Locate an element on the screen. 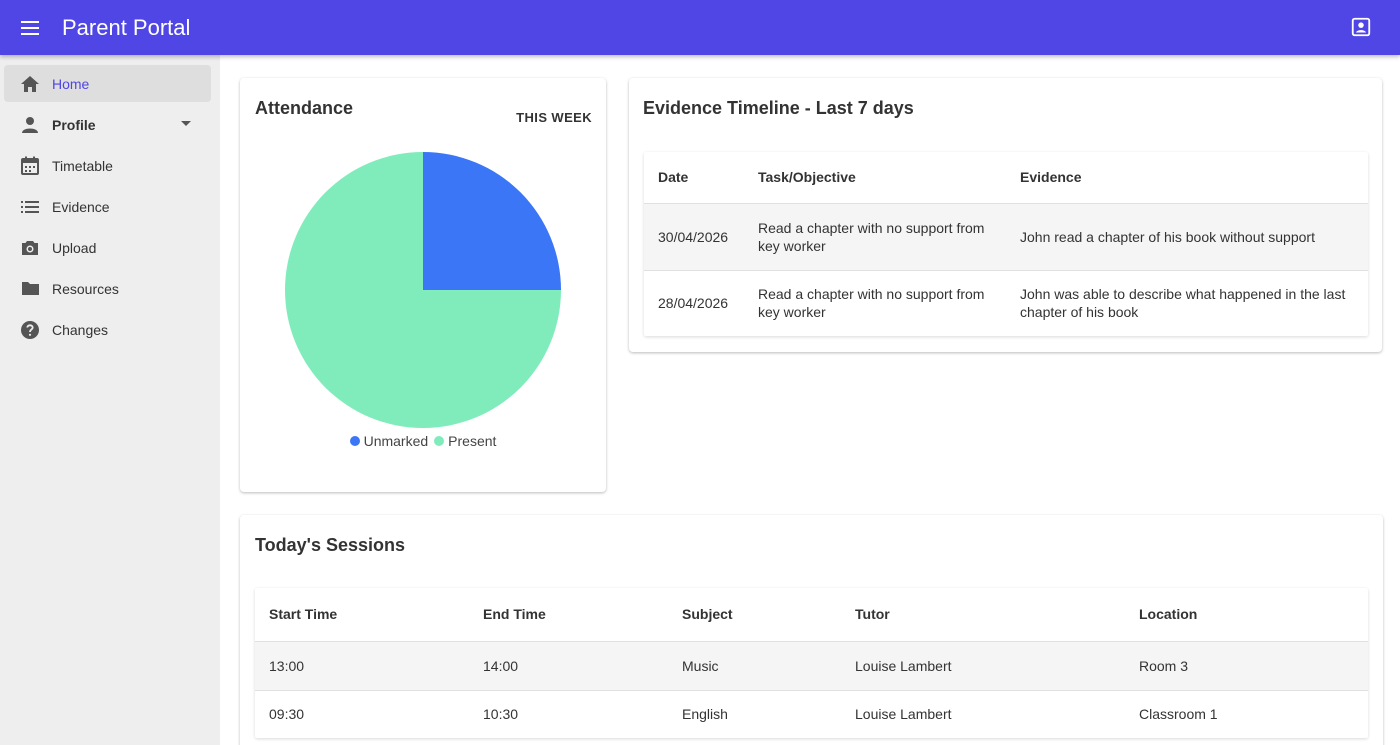 The image size is (1400, 745). menu-button is located at coordinates (30, 27).